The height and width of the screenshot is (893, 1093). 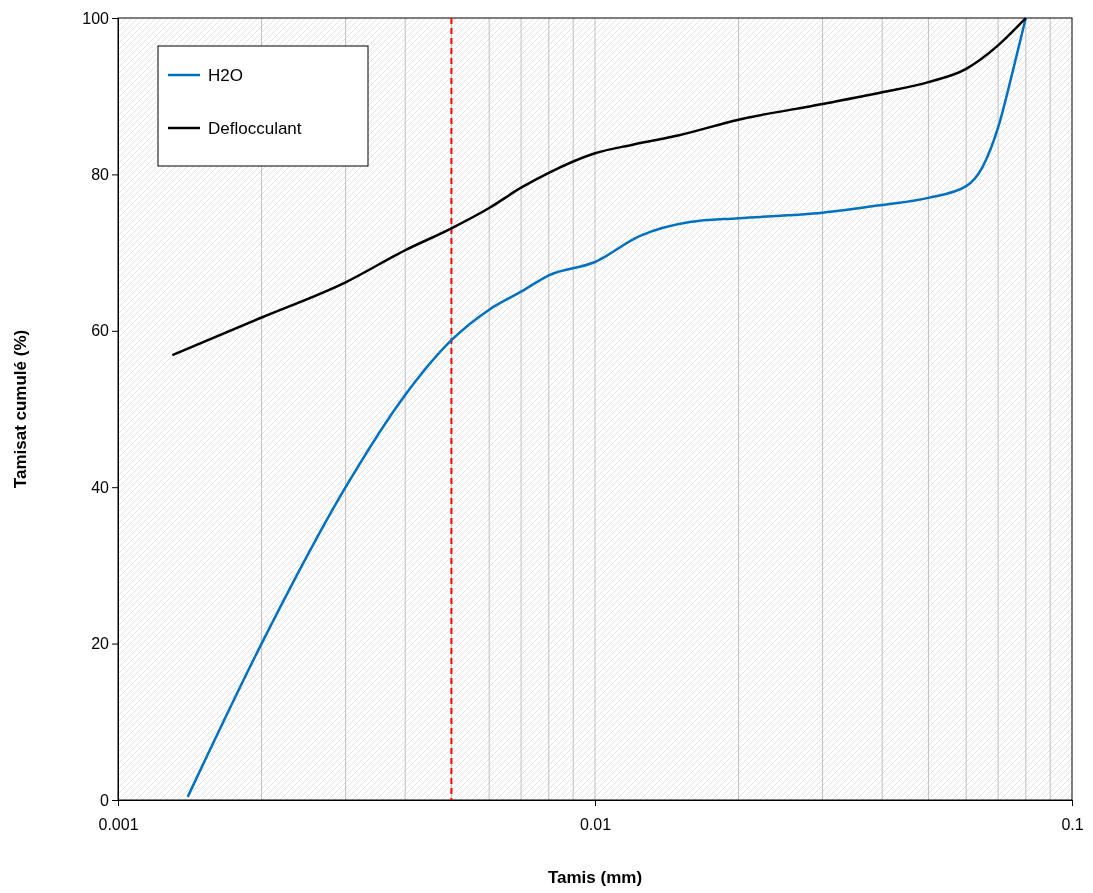 What do you see at coordinates (96, 18) in the screenshot?
I see `y-tick-label: 100` at bounding box center [96, 18].